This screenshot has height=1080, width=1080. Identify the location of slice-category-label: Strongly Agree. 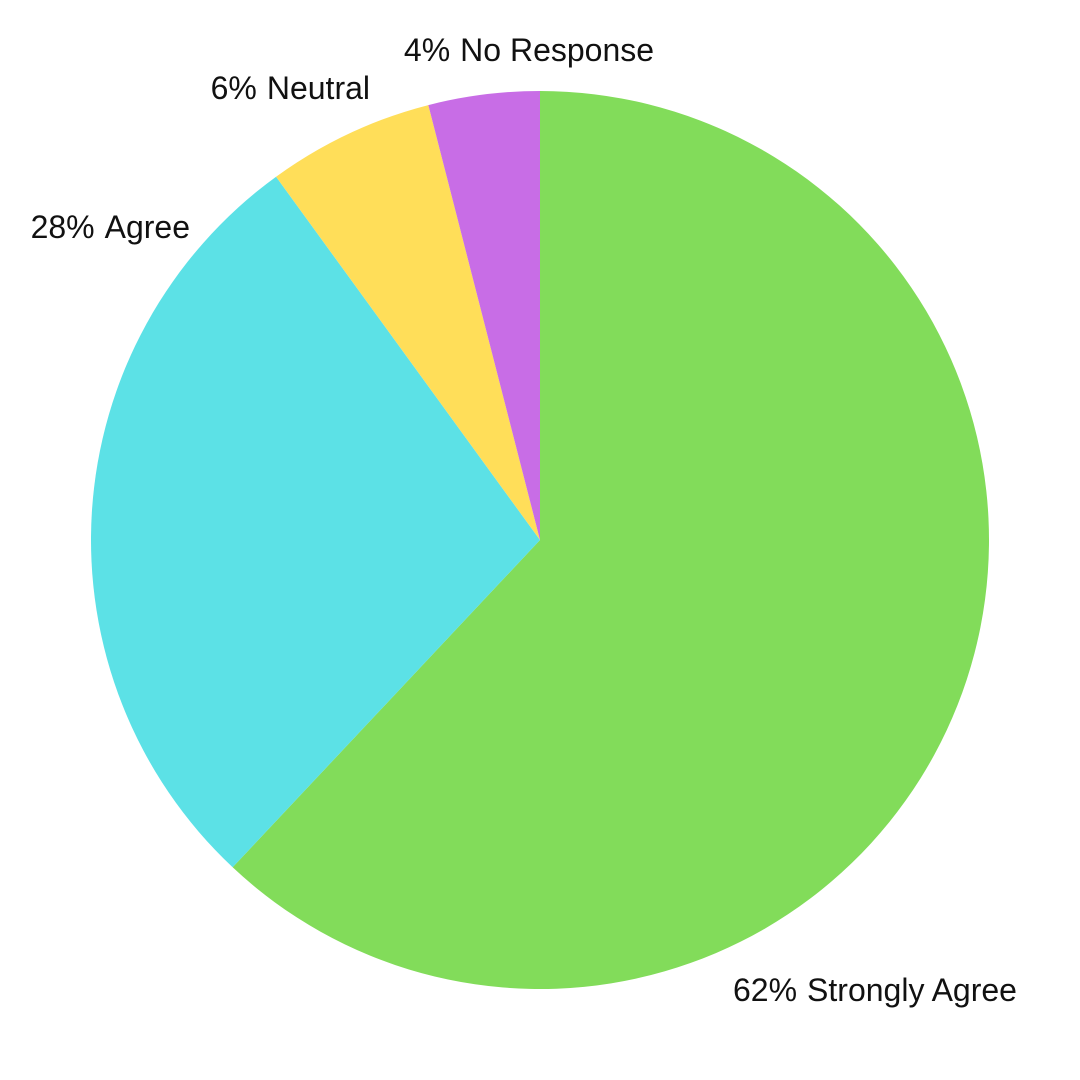
(912, 990).